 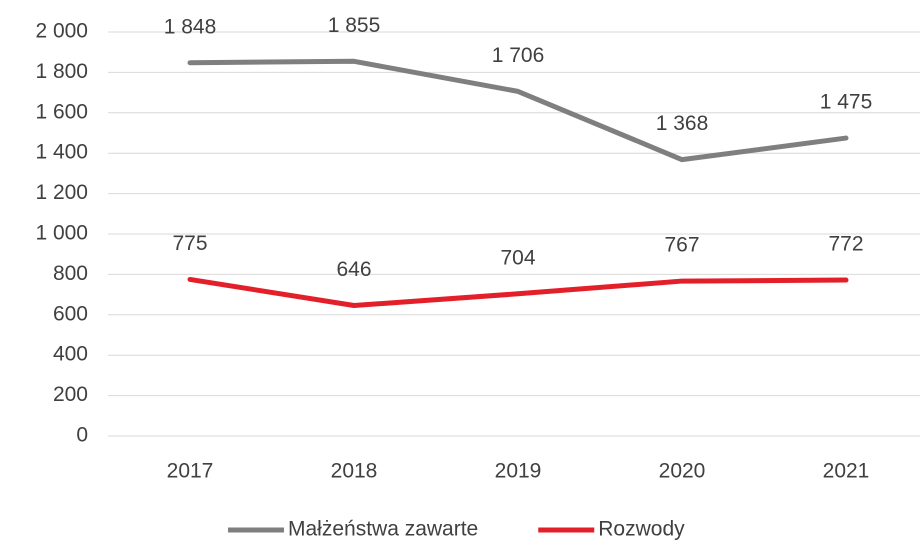 What do you see at coordinates (61, 152) in the screenshot?
I see `y-tick-label: 1 400` at bounding box center [61, 152].